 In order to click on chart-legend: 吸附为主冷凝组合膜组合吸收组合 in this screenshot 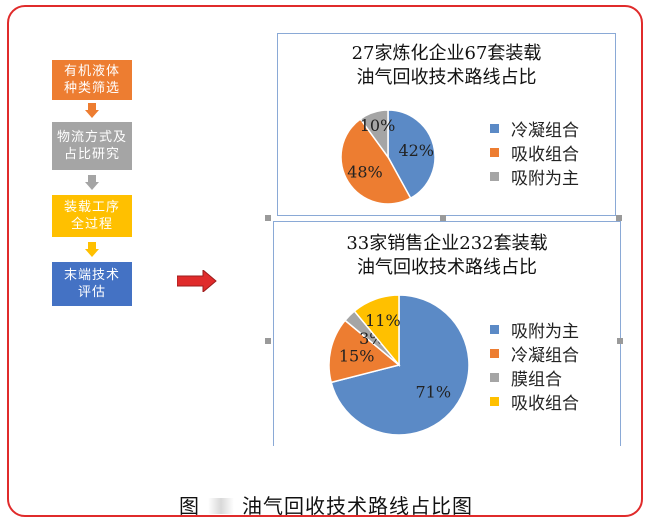, I will do `click(534, 365)`.